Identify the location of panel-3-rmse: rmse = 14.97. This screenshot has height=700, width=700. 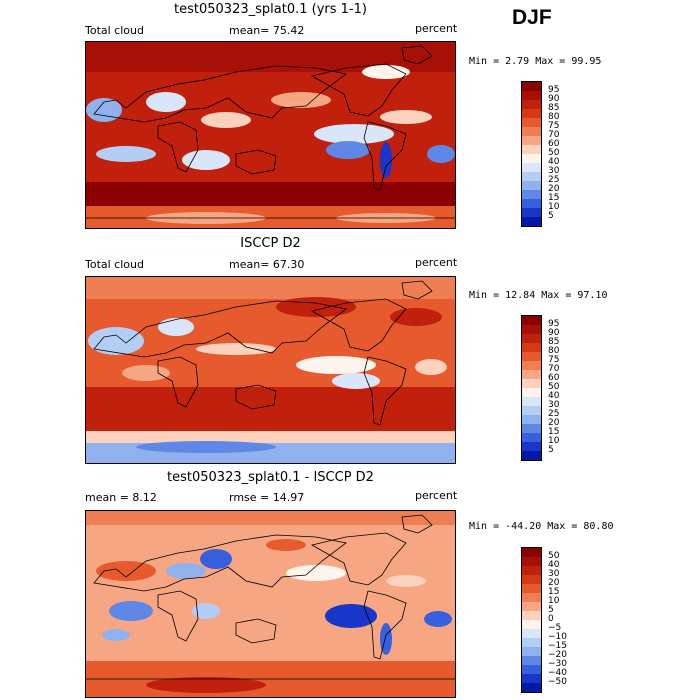
(267, 497).